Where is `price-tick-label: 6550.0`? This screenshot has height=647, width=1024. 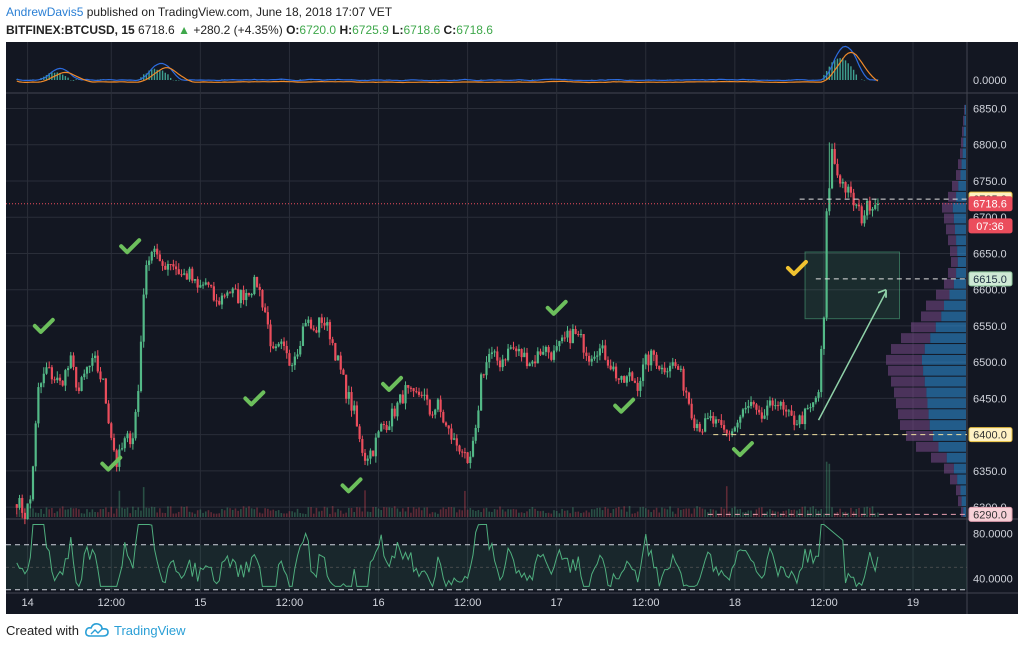
price-tick-label: 6550.0 is located at coordinates (990, 327).